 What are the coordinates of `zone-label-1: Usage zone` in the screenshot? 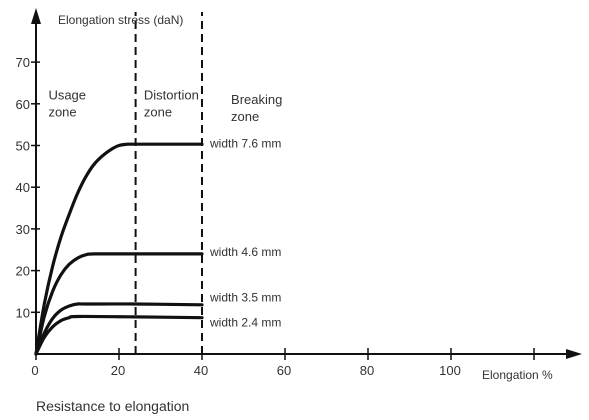 It's located at (67, 104).